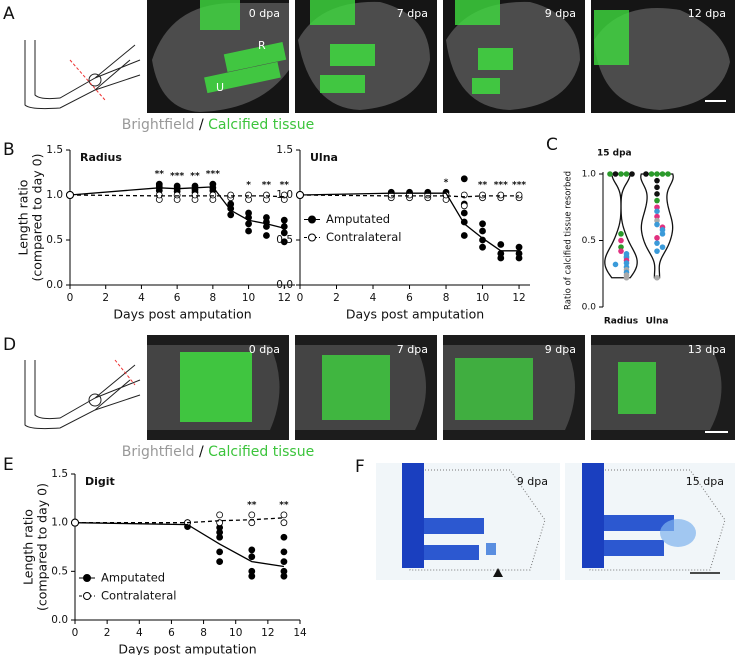 This screenshot has height=655, width=735. I want to click on x-tick-label: Radius, so click(621, 322).